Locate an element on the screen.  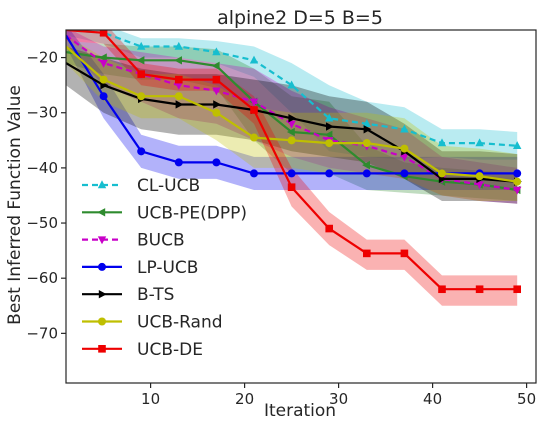
legend-item-lp-ucb: LP-UCB is located at coordinates (140, 268).